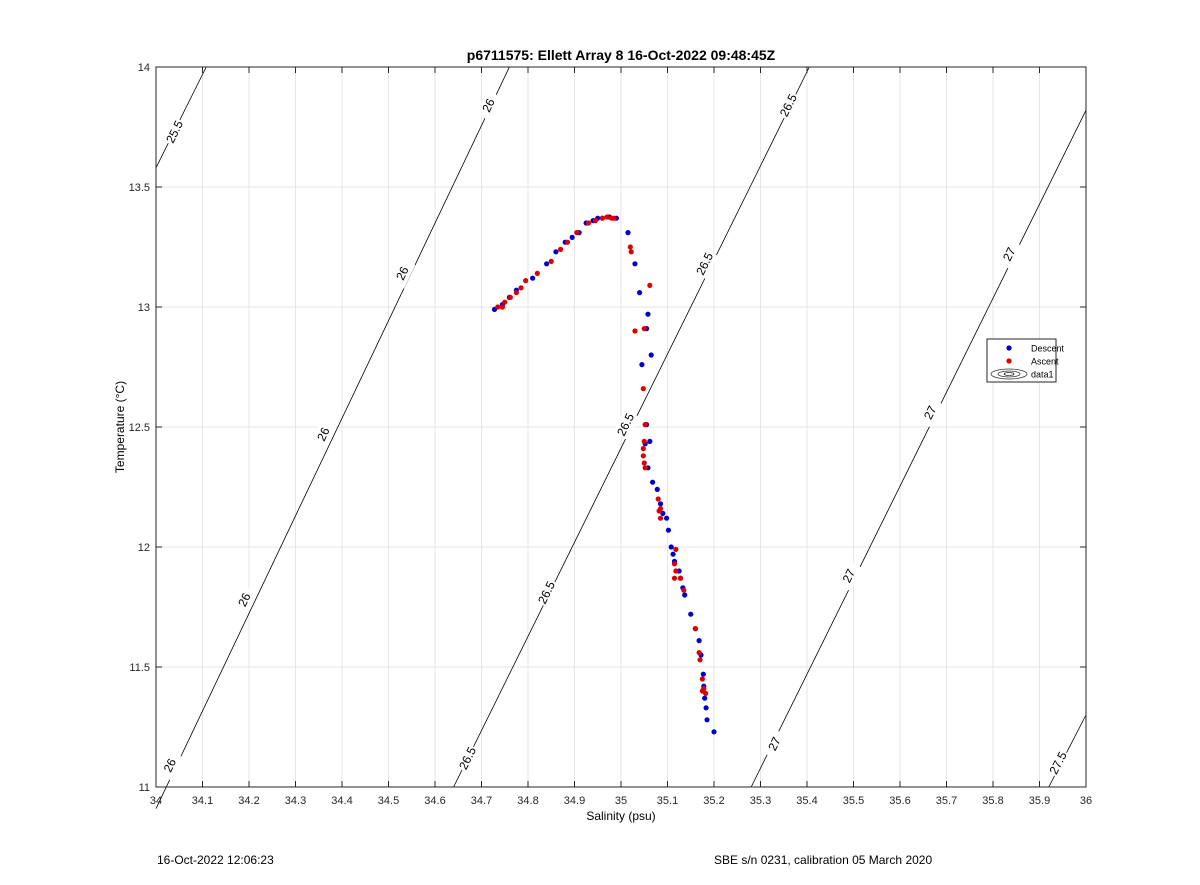 This screenshot has width=1200, height=885. What do you see at coordinates (823, 860) in the screenshot?
I see `calibration-note: SBE s/n 0231, calibration 05 March 2020` at bounding box center [823, 860].